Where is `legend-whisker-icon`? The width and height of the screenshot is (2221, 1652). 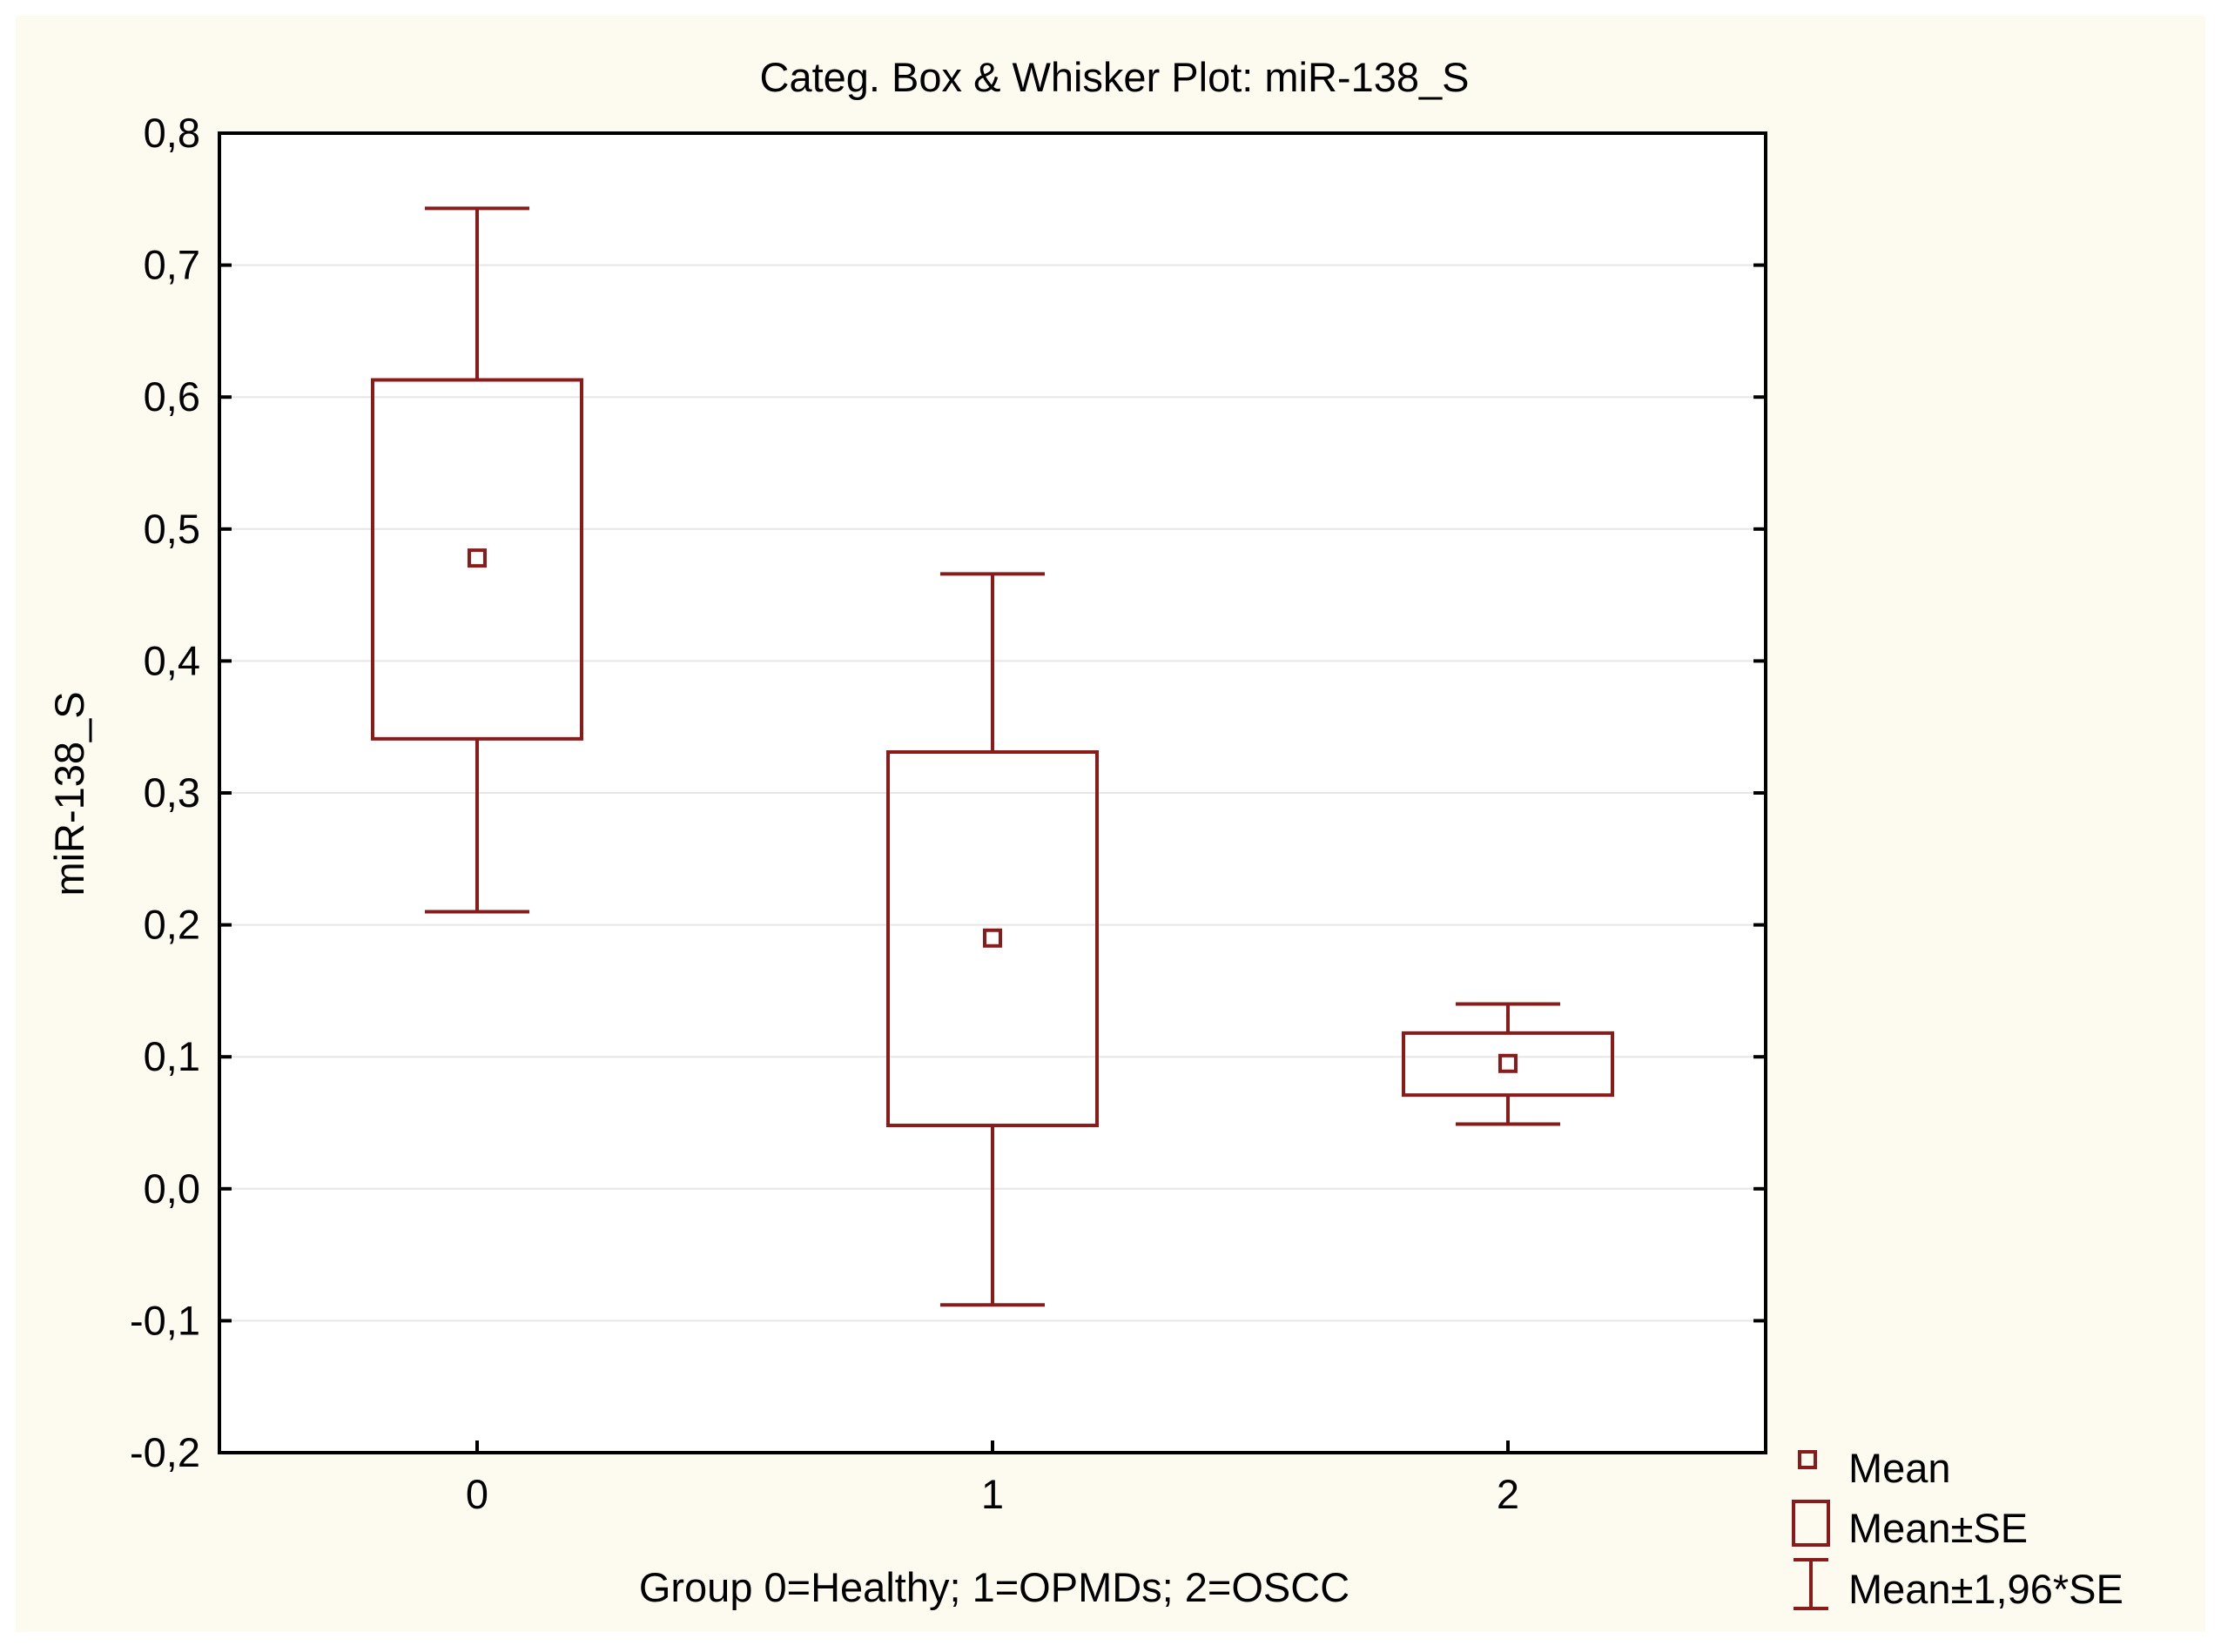
legend-whisker-icon is located at coordinates (1811, 1584).